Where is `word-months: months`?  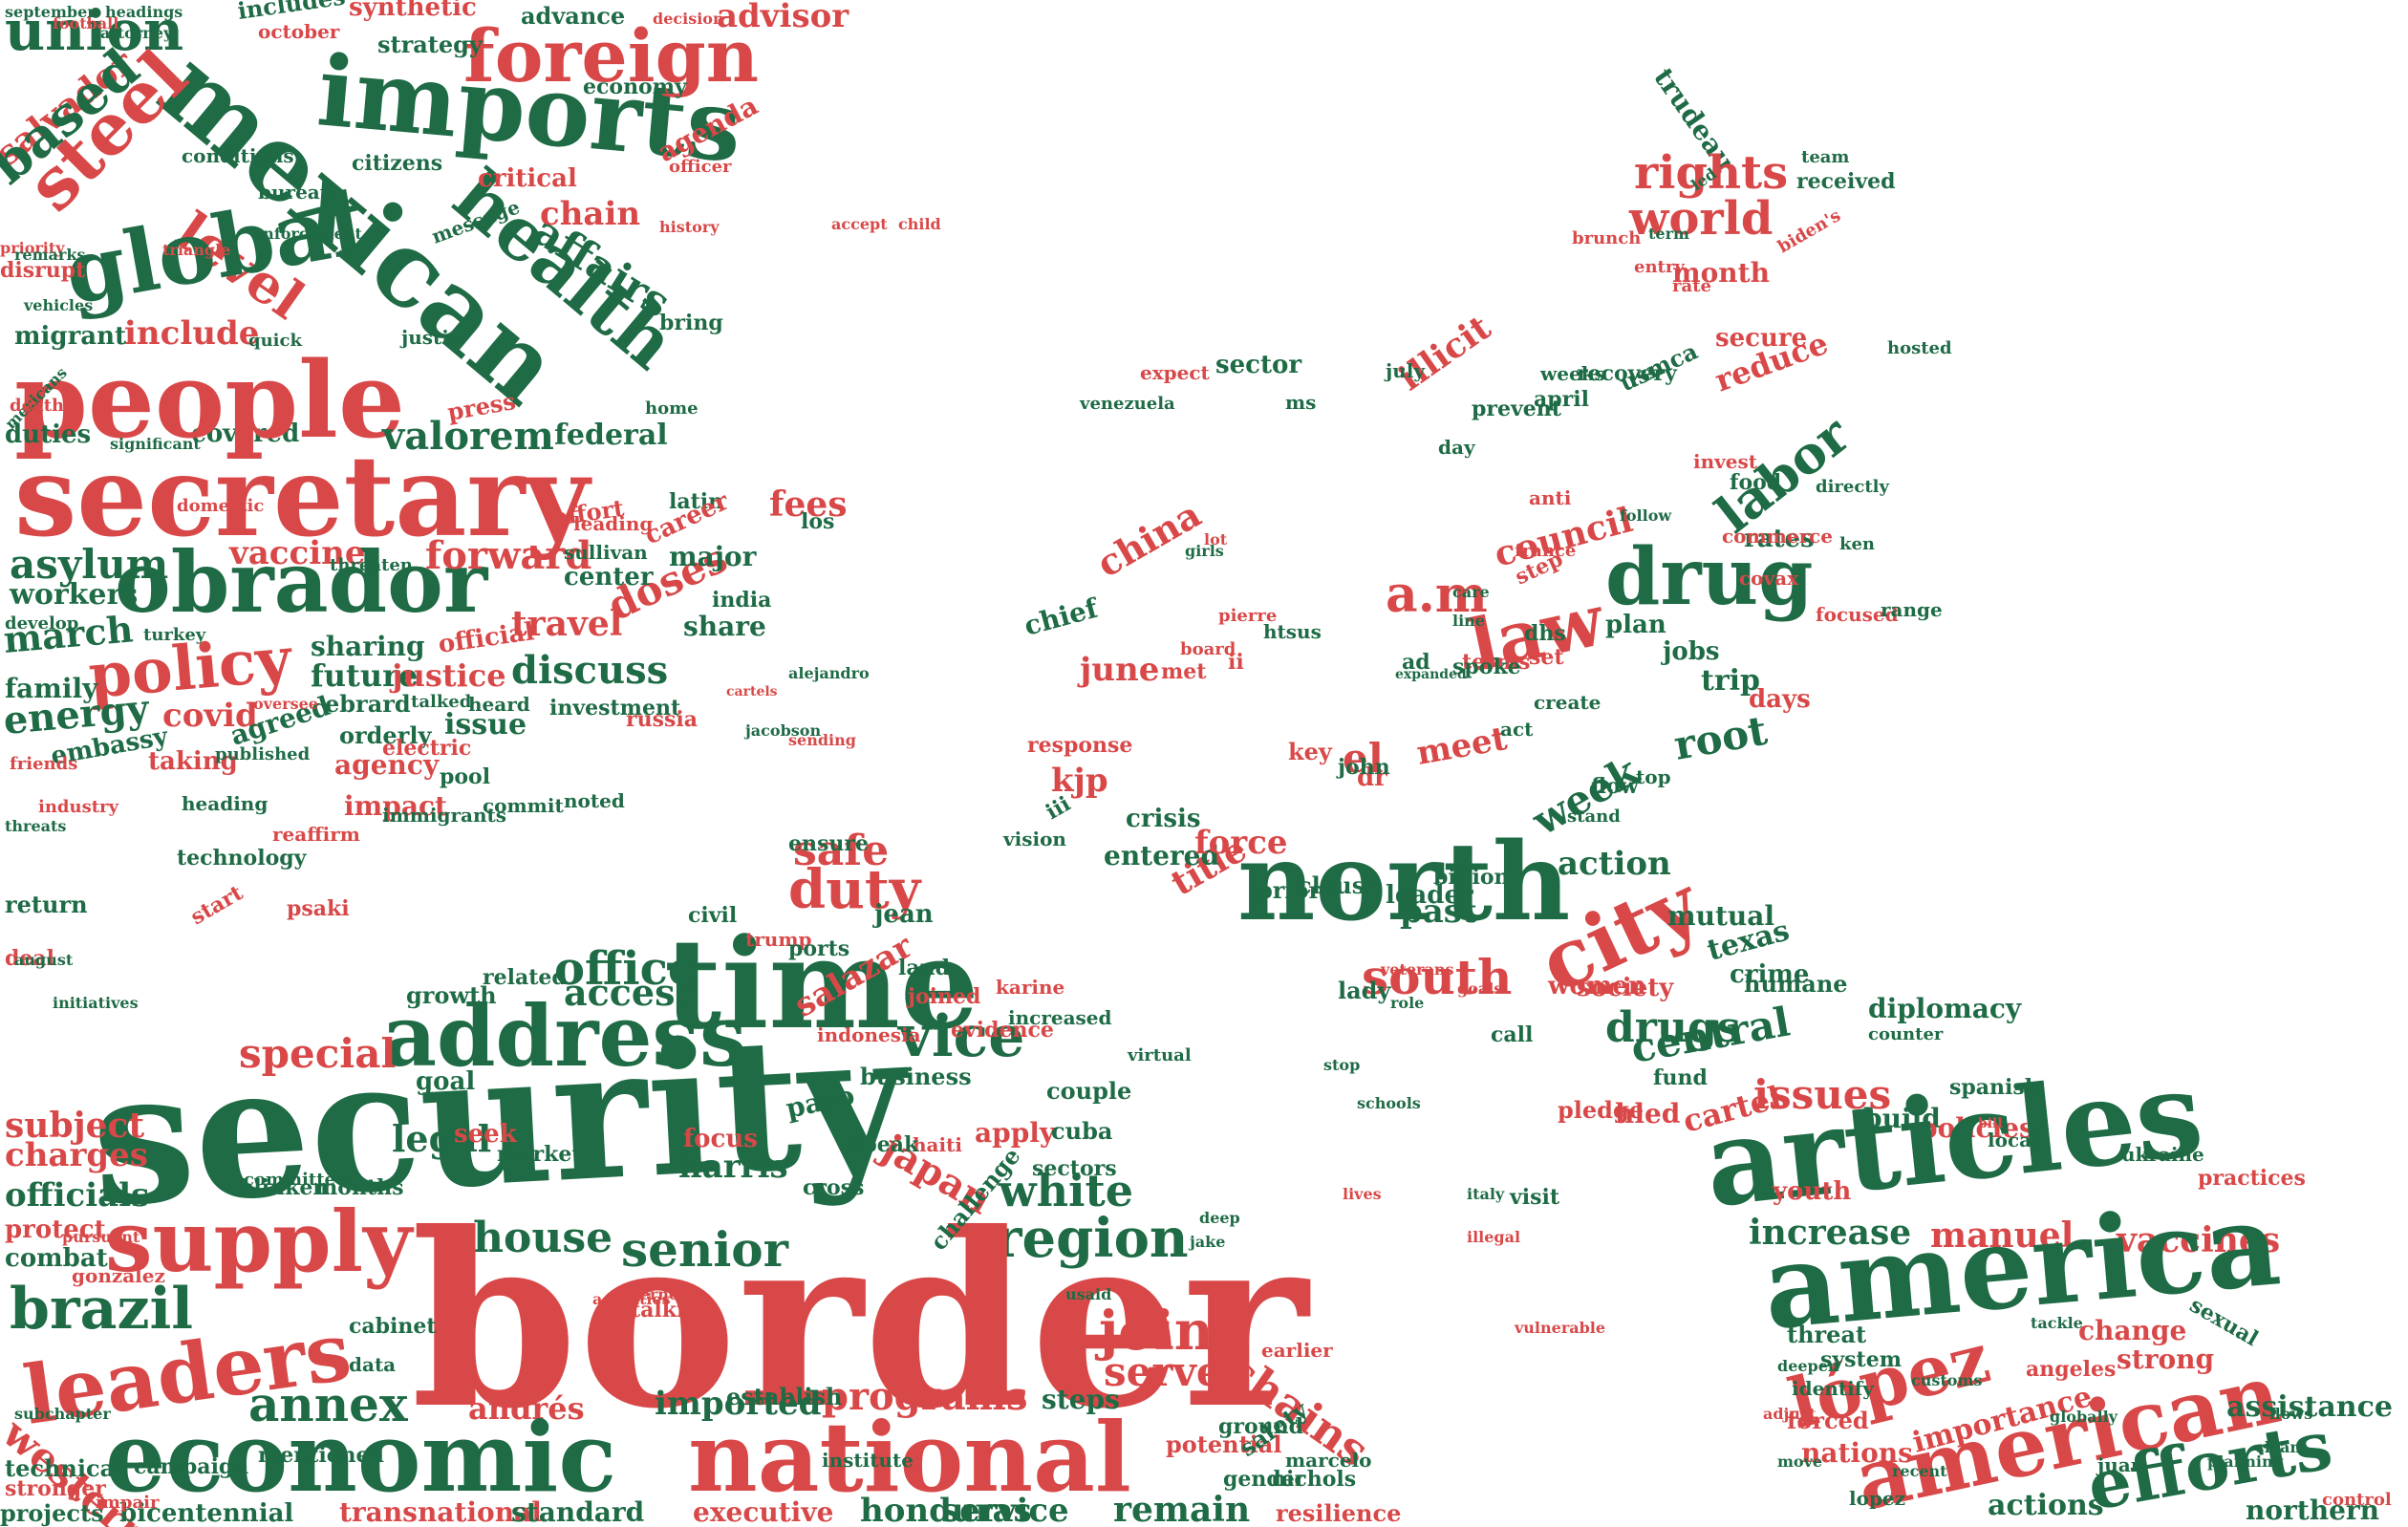
word-months: months is located at coordinates (359, 1188).